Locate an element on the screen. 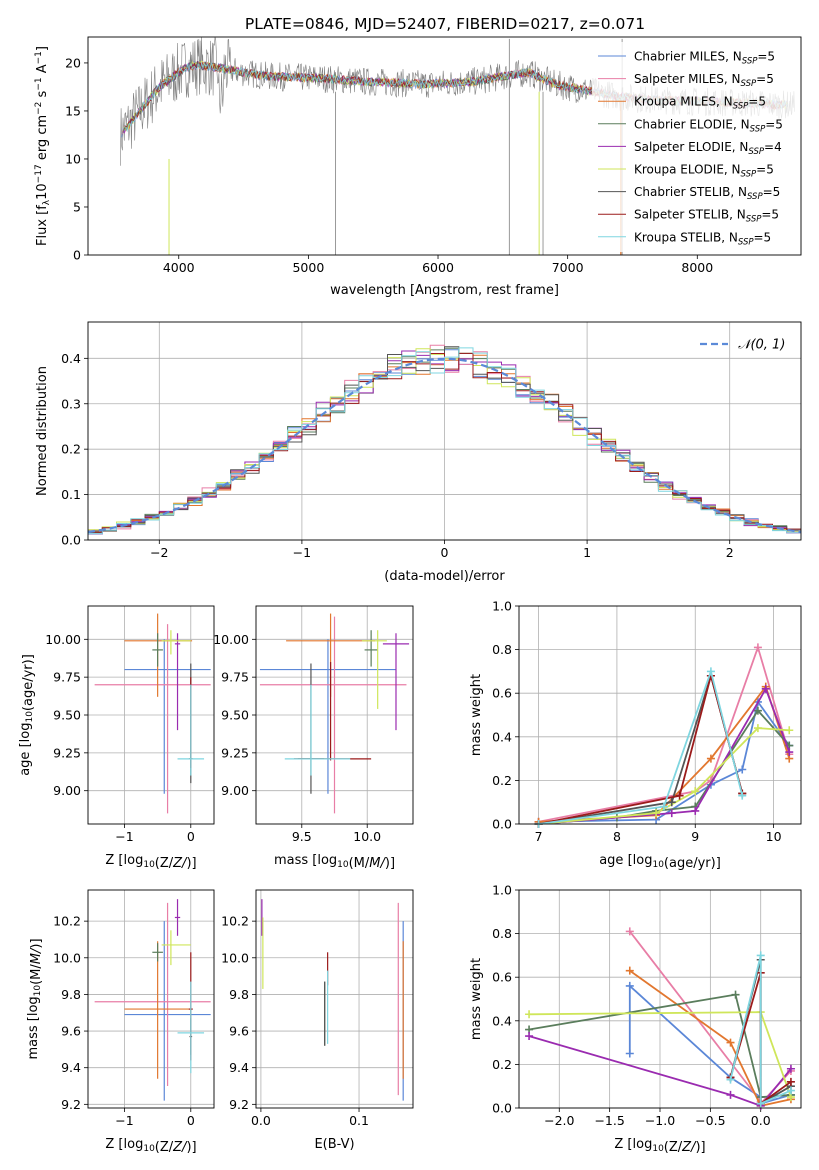 Image resolution: width=819 pixels, height=1170 pixels. age_vs_mass-frame is located at coordinates (334, 715).